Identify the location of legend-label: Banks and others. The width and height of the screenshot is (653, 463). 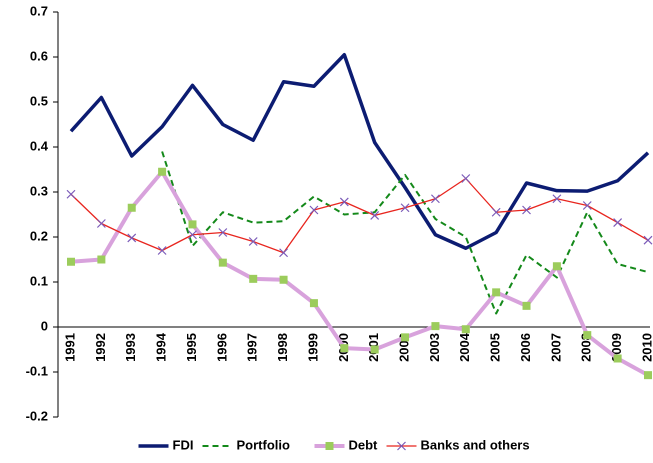
(475, 444).